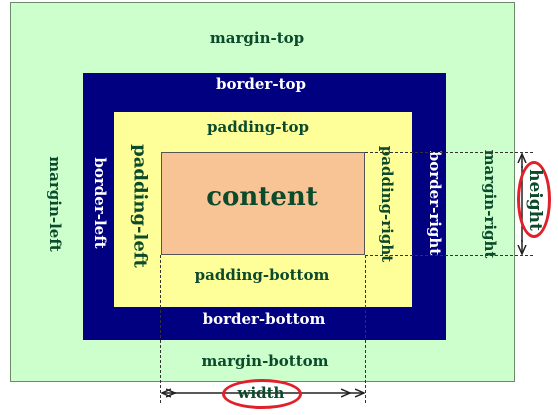  What do you see at coordinates (257, 38) in the screenshot?
I see `margin-top-label: margin-top` at bounding box center [257, 38].